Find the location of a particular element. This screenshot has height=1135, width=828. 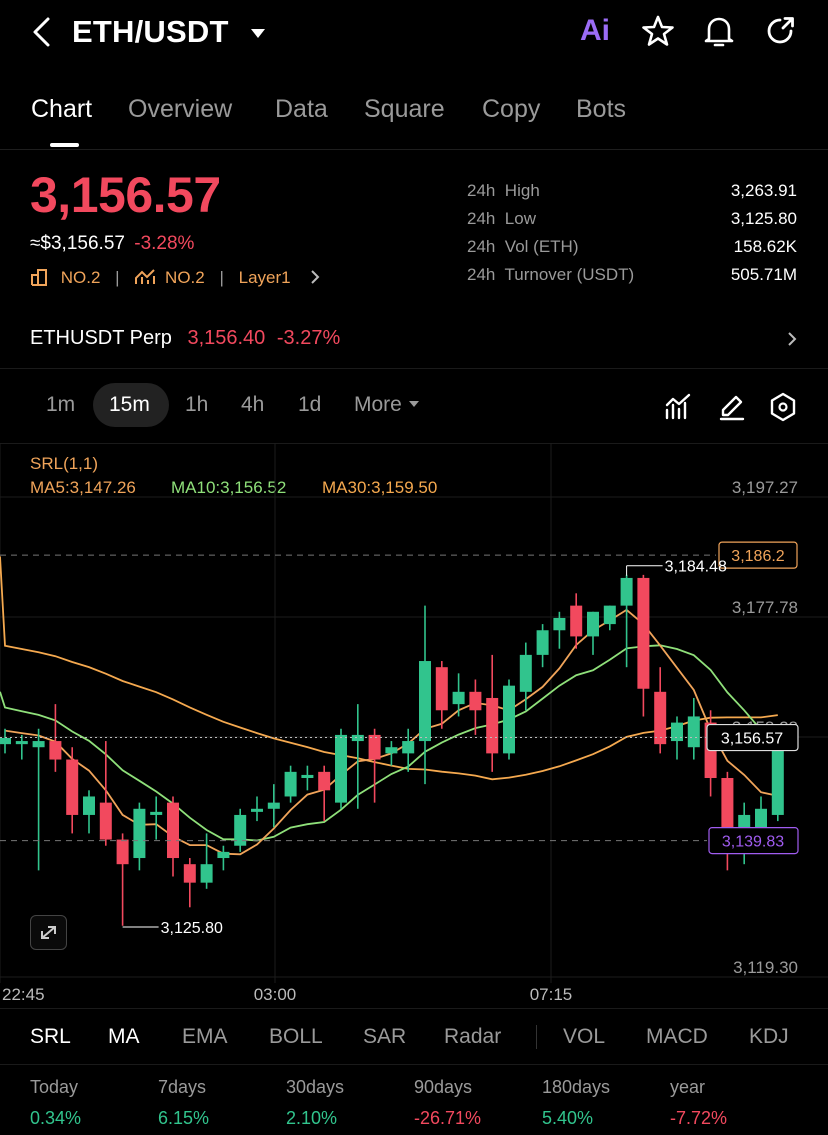

srl-legend: SRL(1,1) is located at coordinates (64, 463).